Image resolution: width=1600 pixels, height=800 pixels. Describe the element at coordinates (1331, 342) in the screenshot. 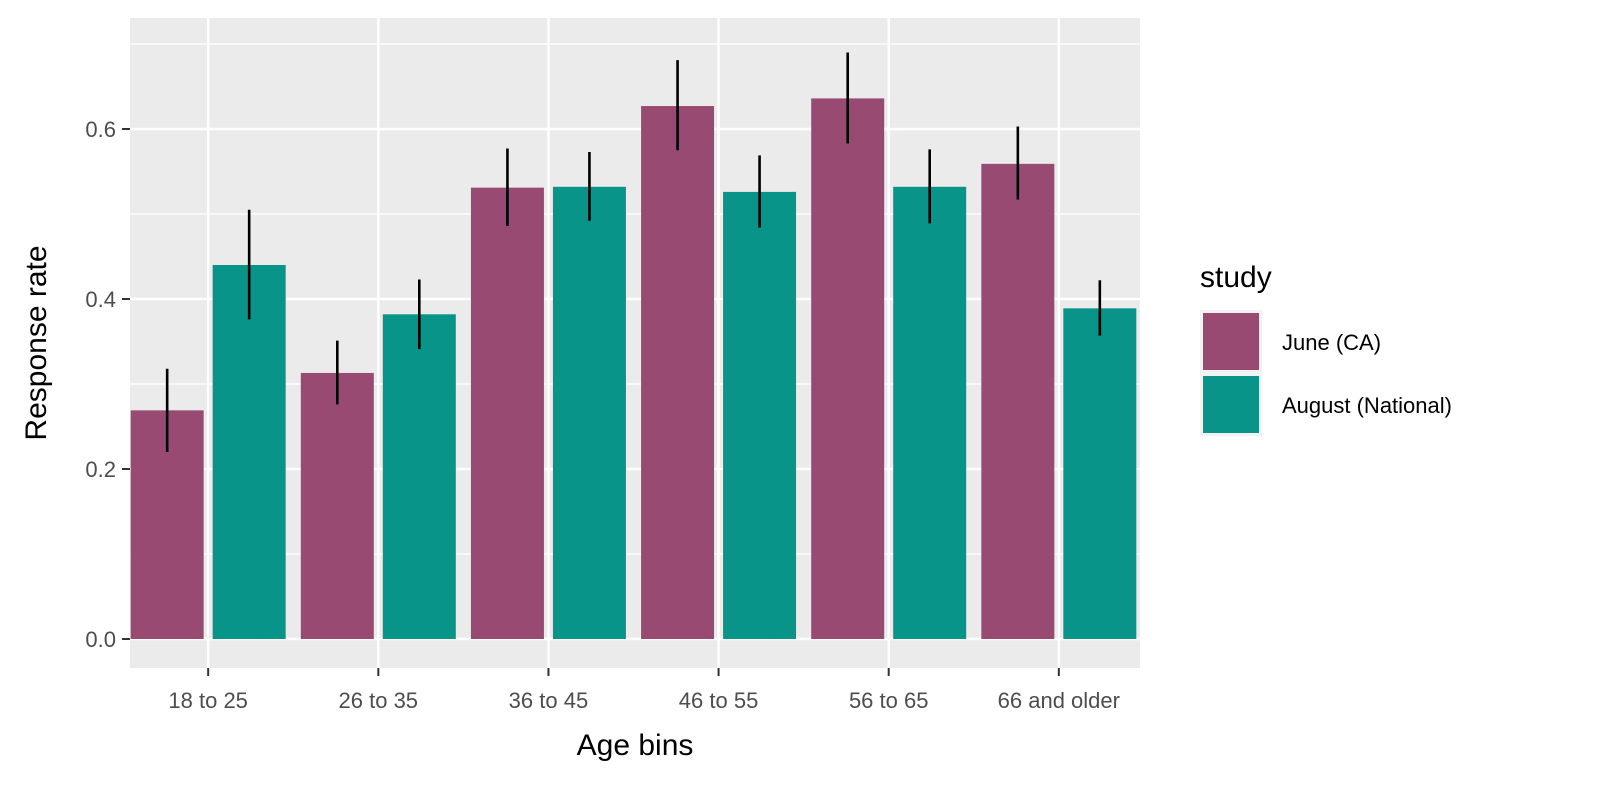

I see `legend-label-june-ca: June (CA)` at that location.